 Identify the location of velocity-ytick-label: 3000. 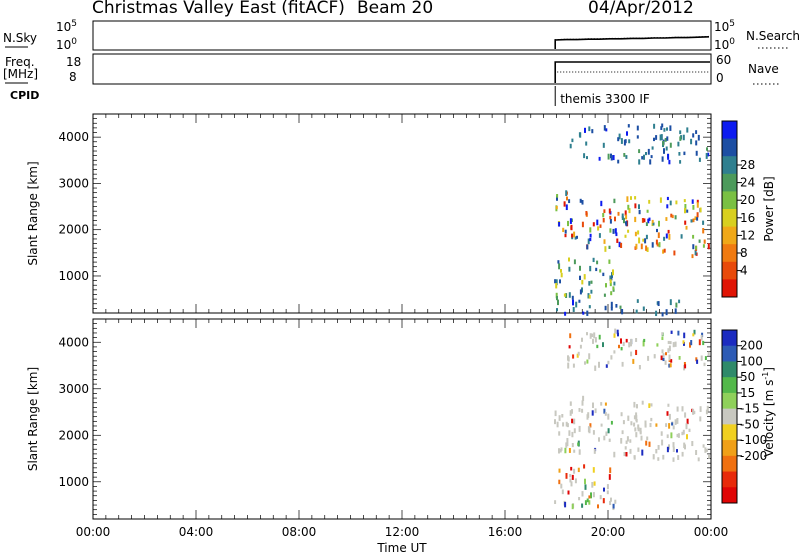
(73, 389).